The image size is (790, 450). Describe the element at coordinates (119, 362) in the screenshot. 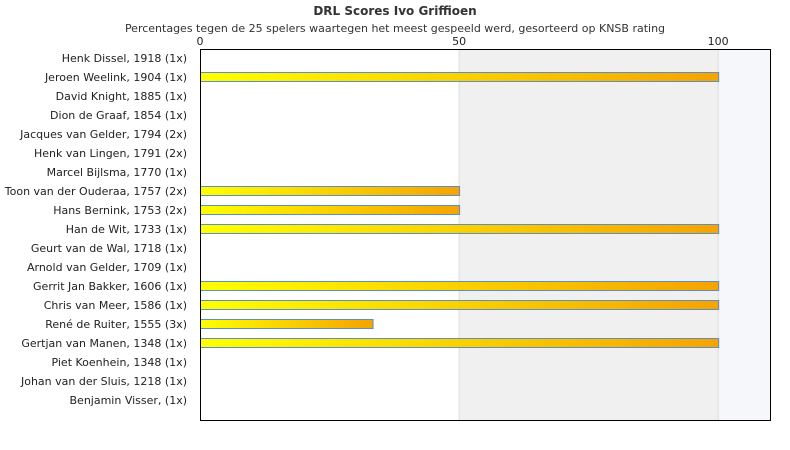

I see `y-category-label: Piet Koenhein, 1348 (1x)` at that location.